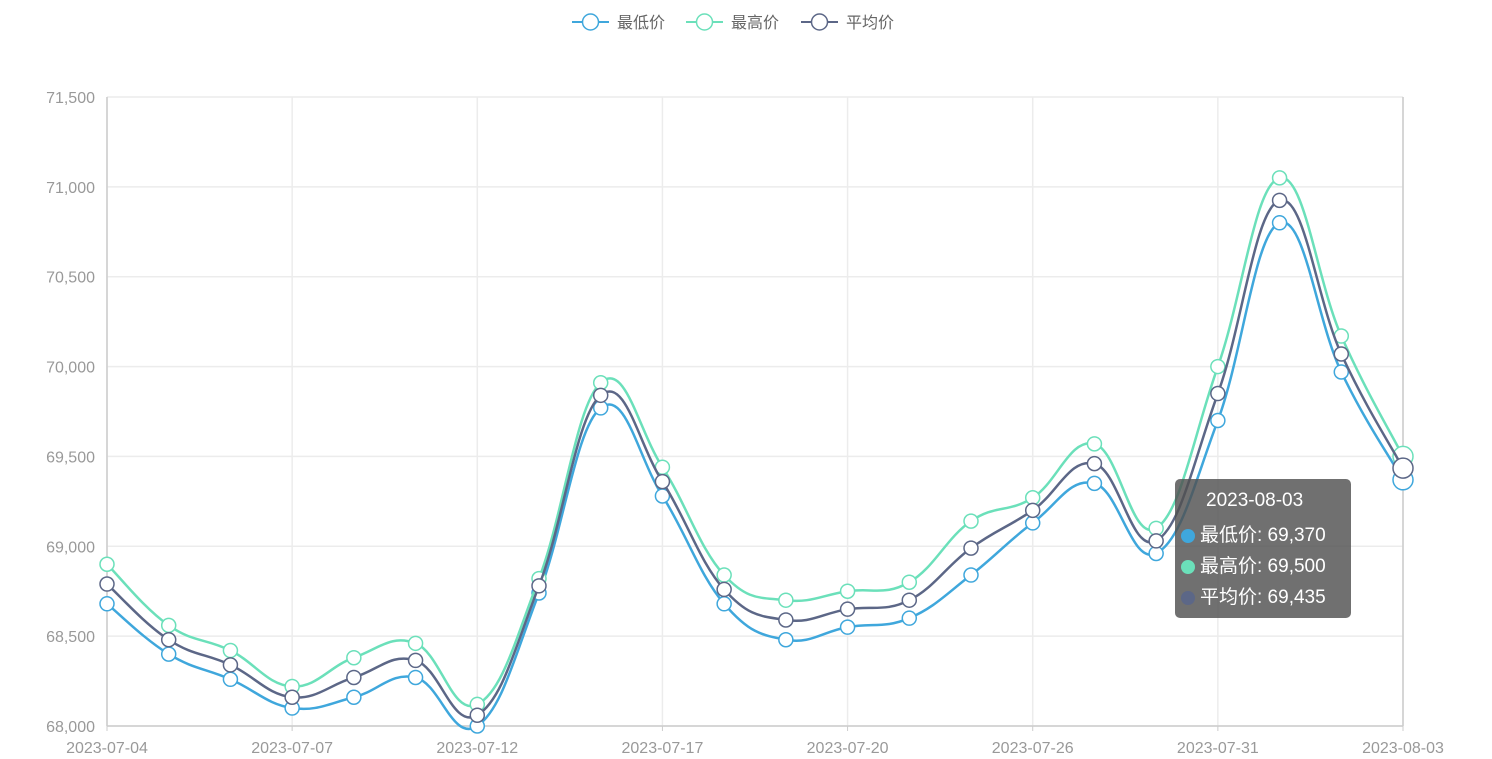 This screenshot has height=759, width=1492. What do you see at coordinates (70, 457) in the screenshot?
I see `y-tick-label: 69,500` at bounding box center [70, 457].